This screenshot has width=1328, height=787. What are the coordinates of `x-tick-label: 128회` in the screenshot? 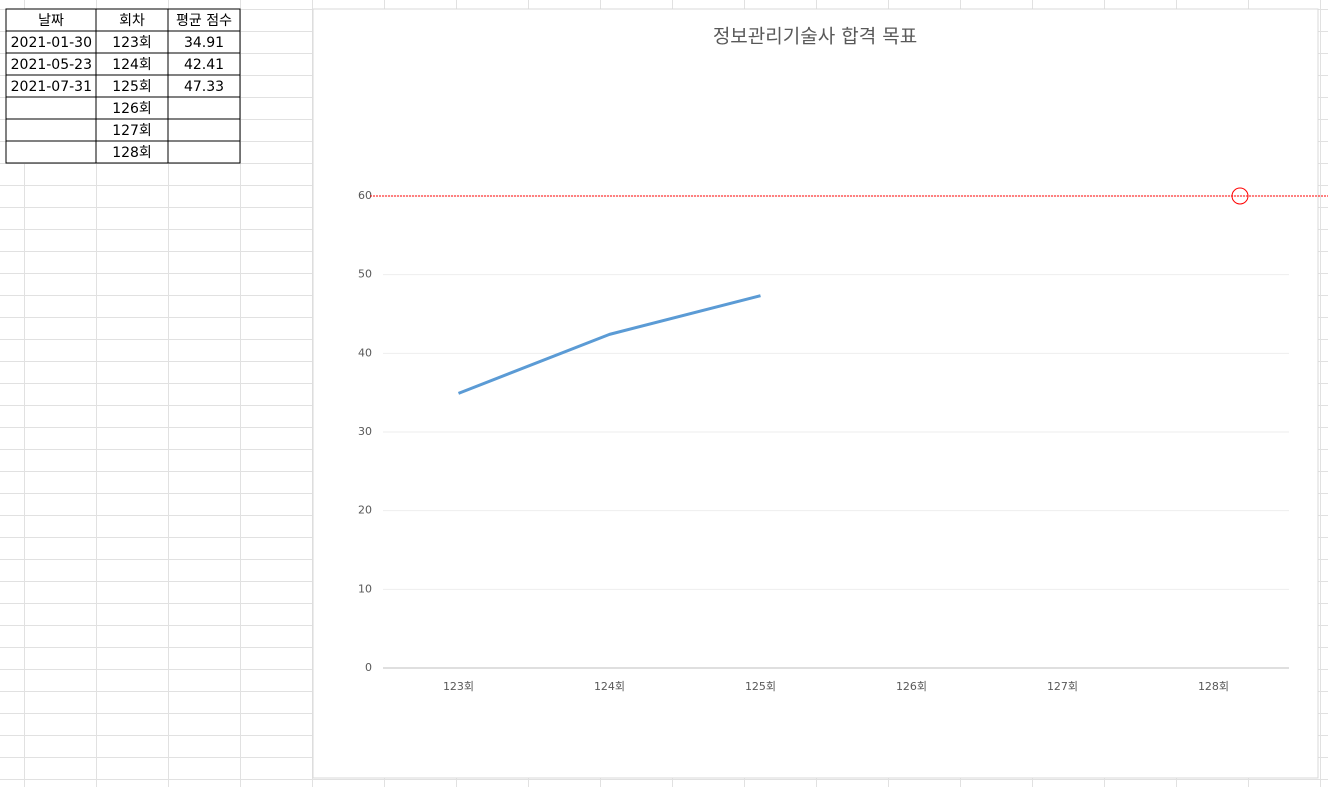 It's located at (1213, 686).